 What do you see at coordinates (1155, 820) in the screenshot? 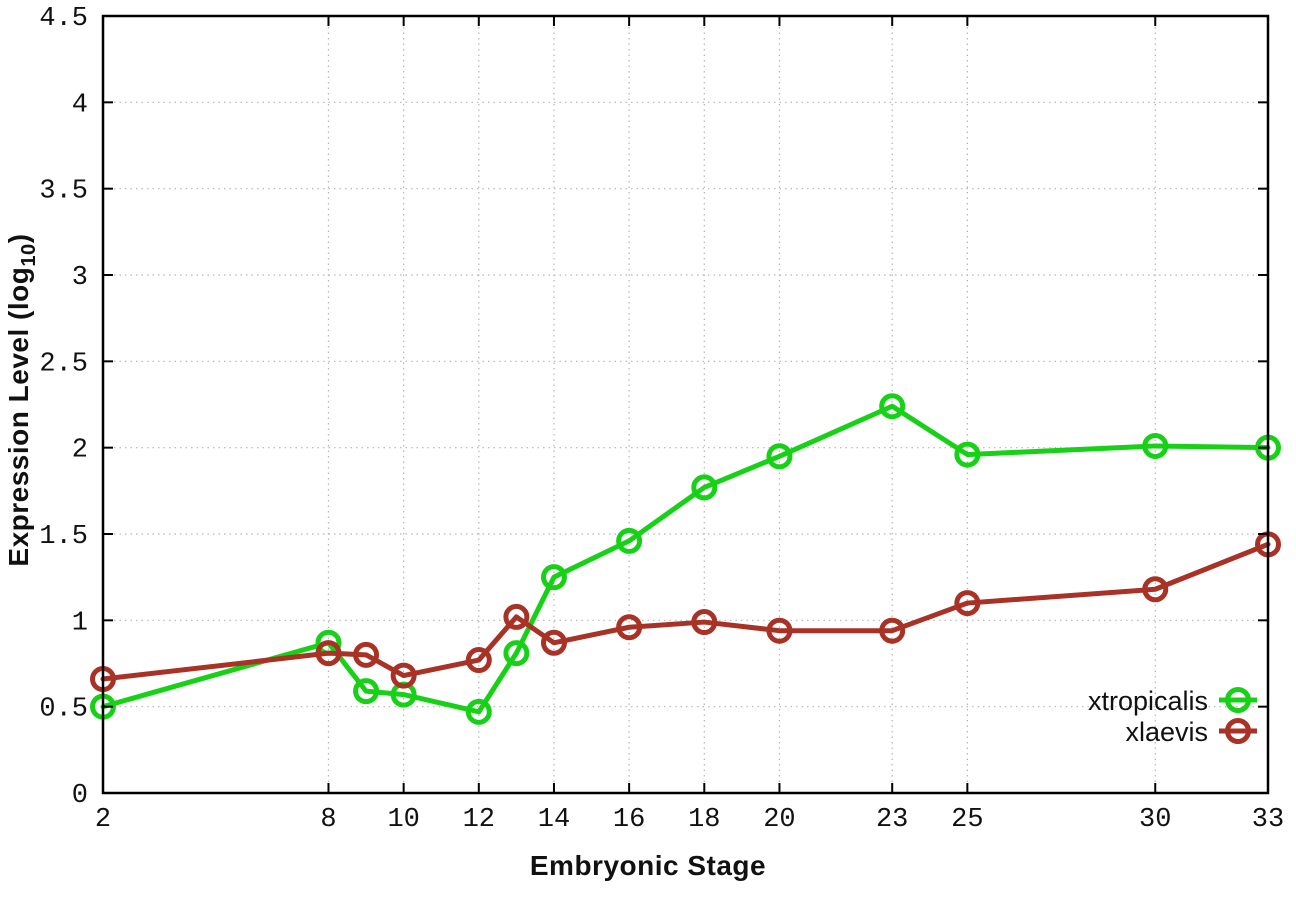
I see `x-tick-label: 30` at bounding box center [1155, 820].